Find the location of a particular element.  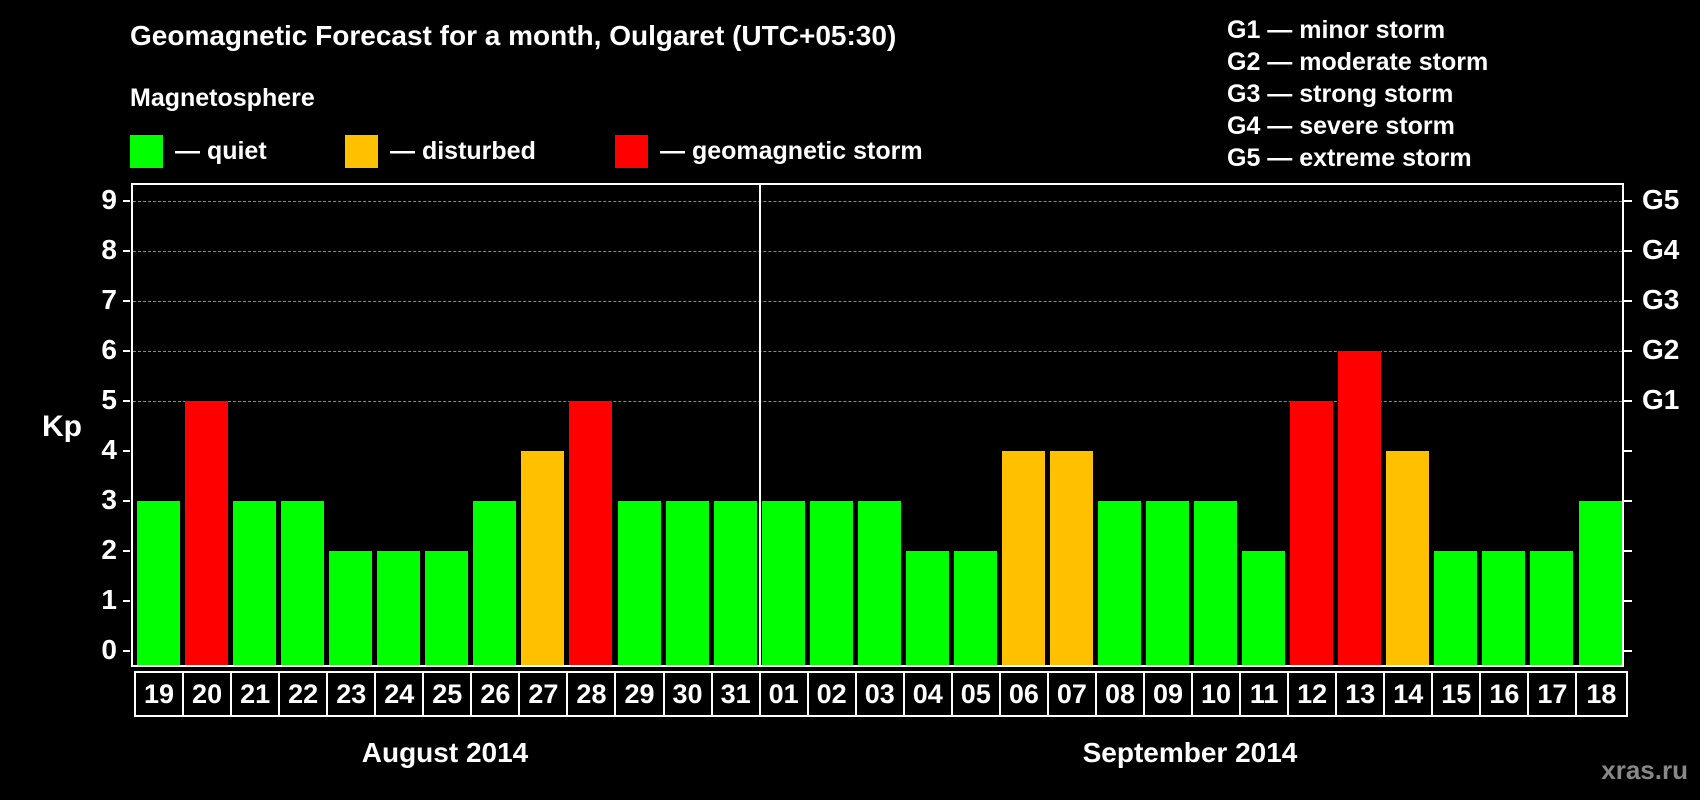

legend-label: — geomagnetic storm is located at coordinates (791, 150).